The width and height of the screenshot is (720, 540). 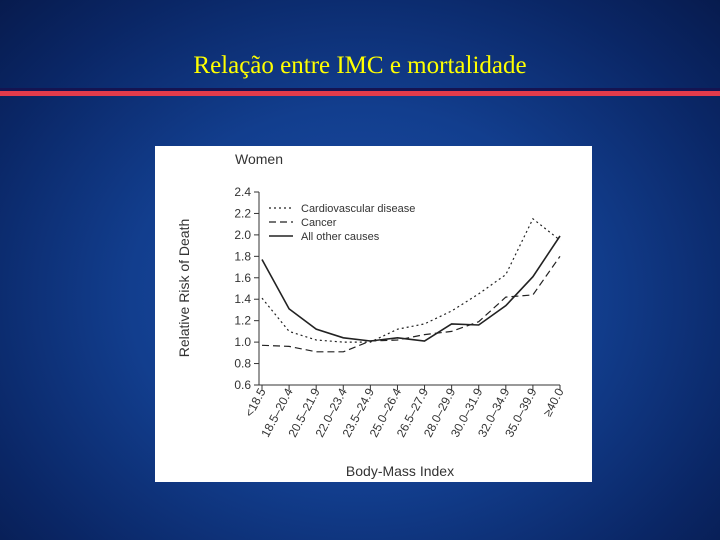 What do you see at coordinates (184, 288) in the screenshot?
I see `y-axis-title: Relative Risk of Death` at bounding box center [184, 288].